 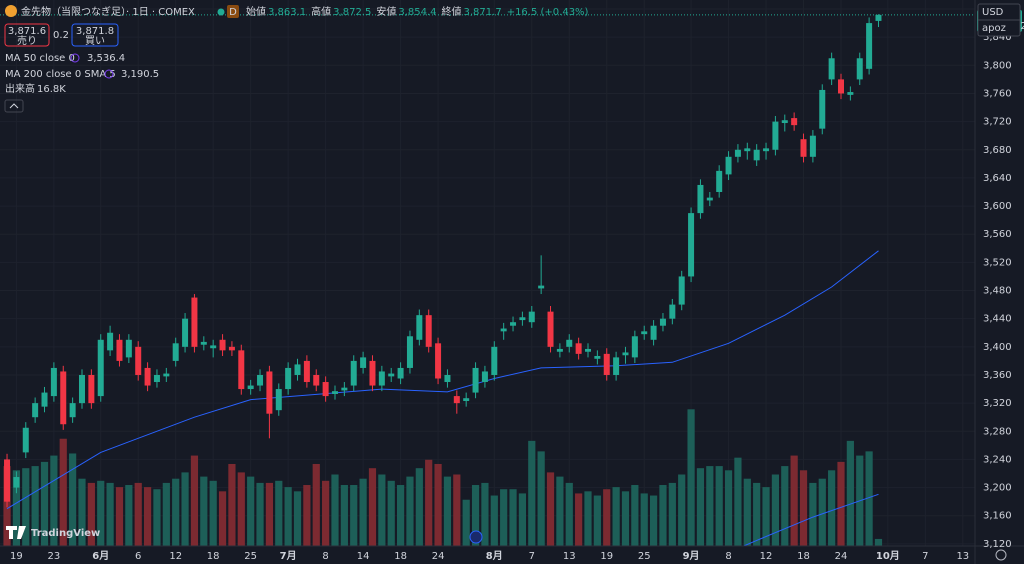 What do you see at coordinates (728, 556) in the screenshot?
I see `x-tick-label: 8` at bounding box center [728, 556].